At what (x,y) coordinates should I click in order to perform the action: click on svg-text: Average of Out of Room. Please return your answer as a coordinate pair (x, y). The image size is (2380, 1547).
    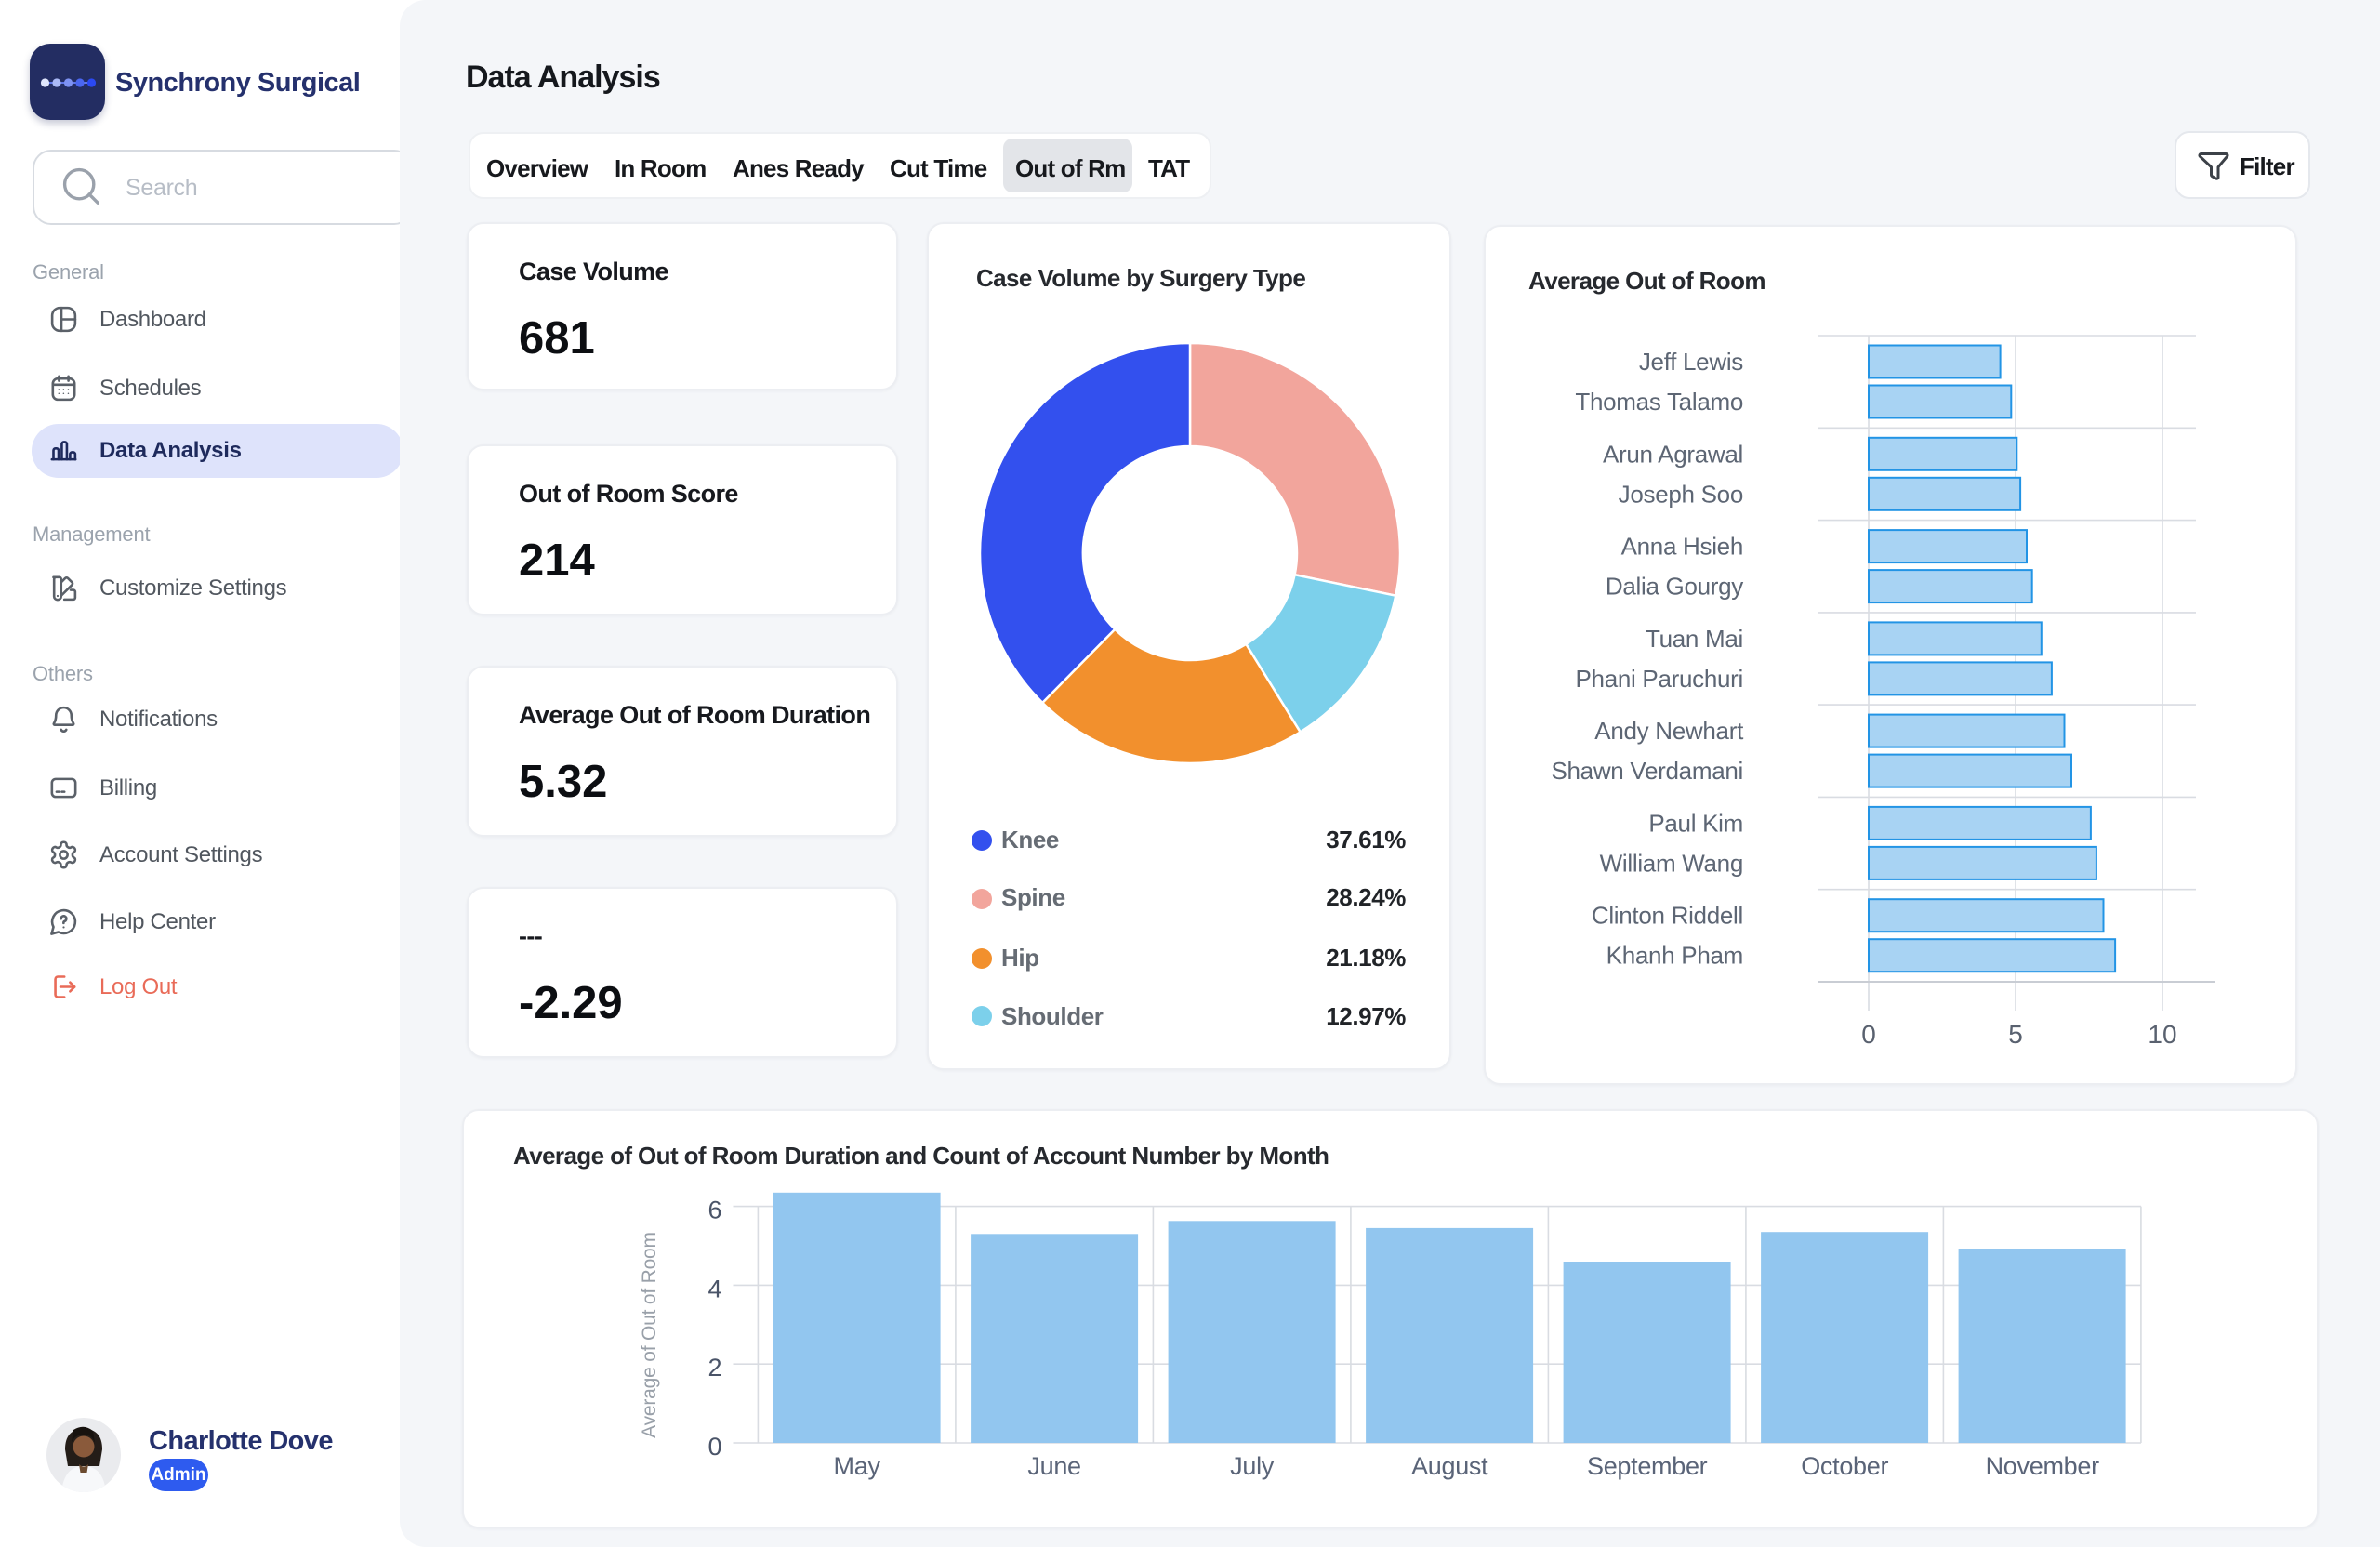
    Looking at the image, I should click on (649, 1335).